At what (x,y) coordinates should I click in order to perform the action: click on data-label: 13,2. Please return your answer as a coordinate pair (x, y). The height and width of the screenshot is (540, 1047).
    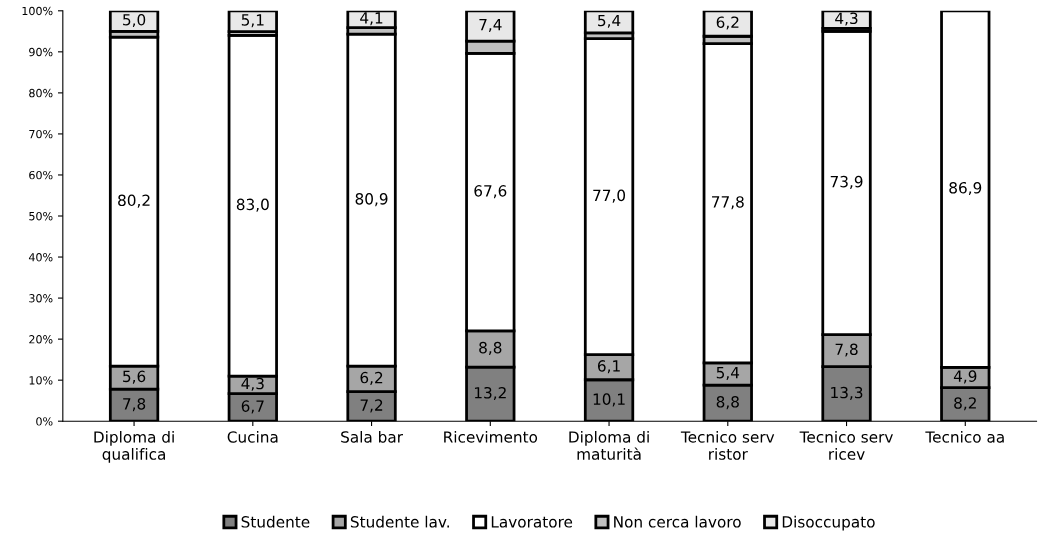
    Looking at the image, I should click on (490, 393).